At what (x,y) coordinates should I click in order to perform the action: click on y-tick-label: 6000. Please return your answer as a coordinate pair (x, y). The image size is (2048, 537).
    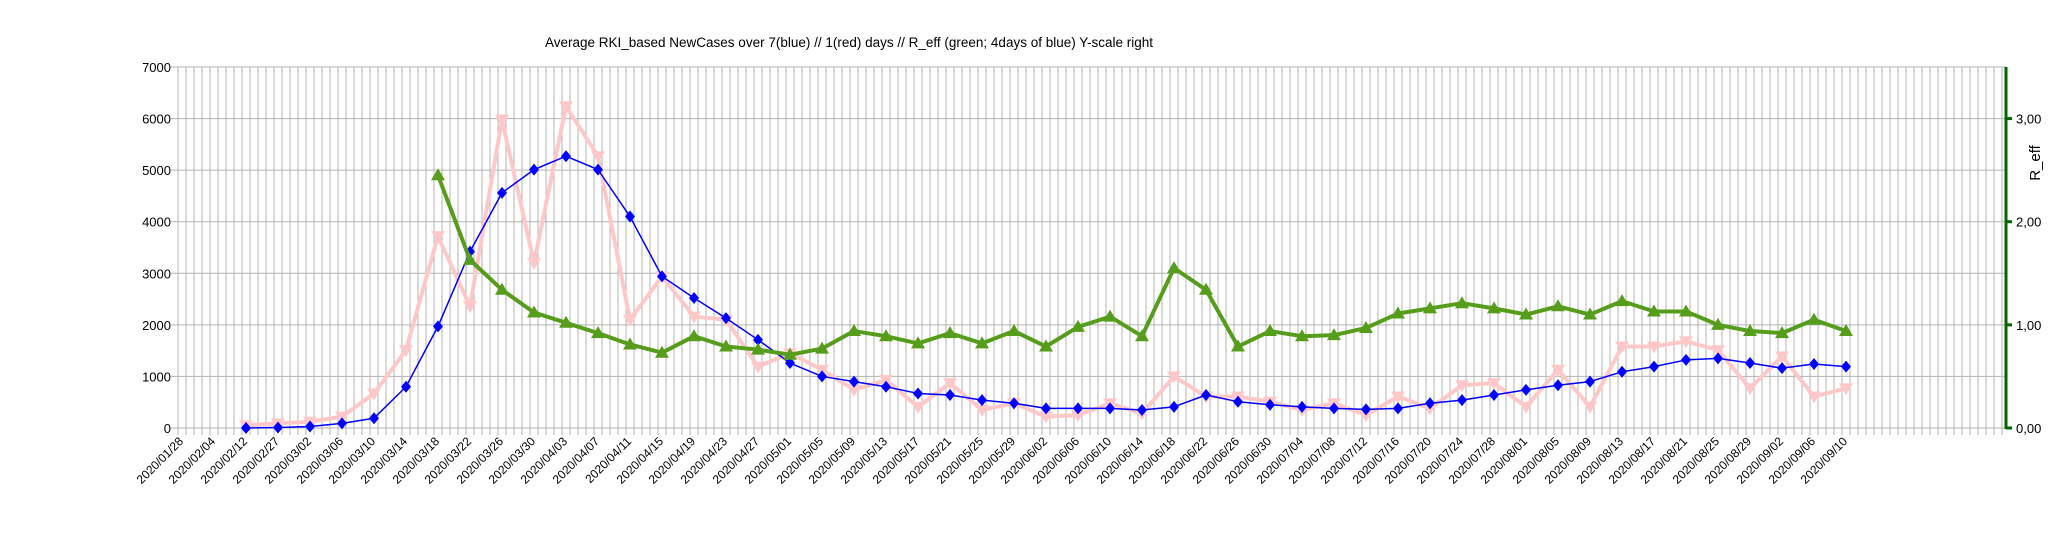
    Looking at the image, I should click on (156, 119).